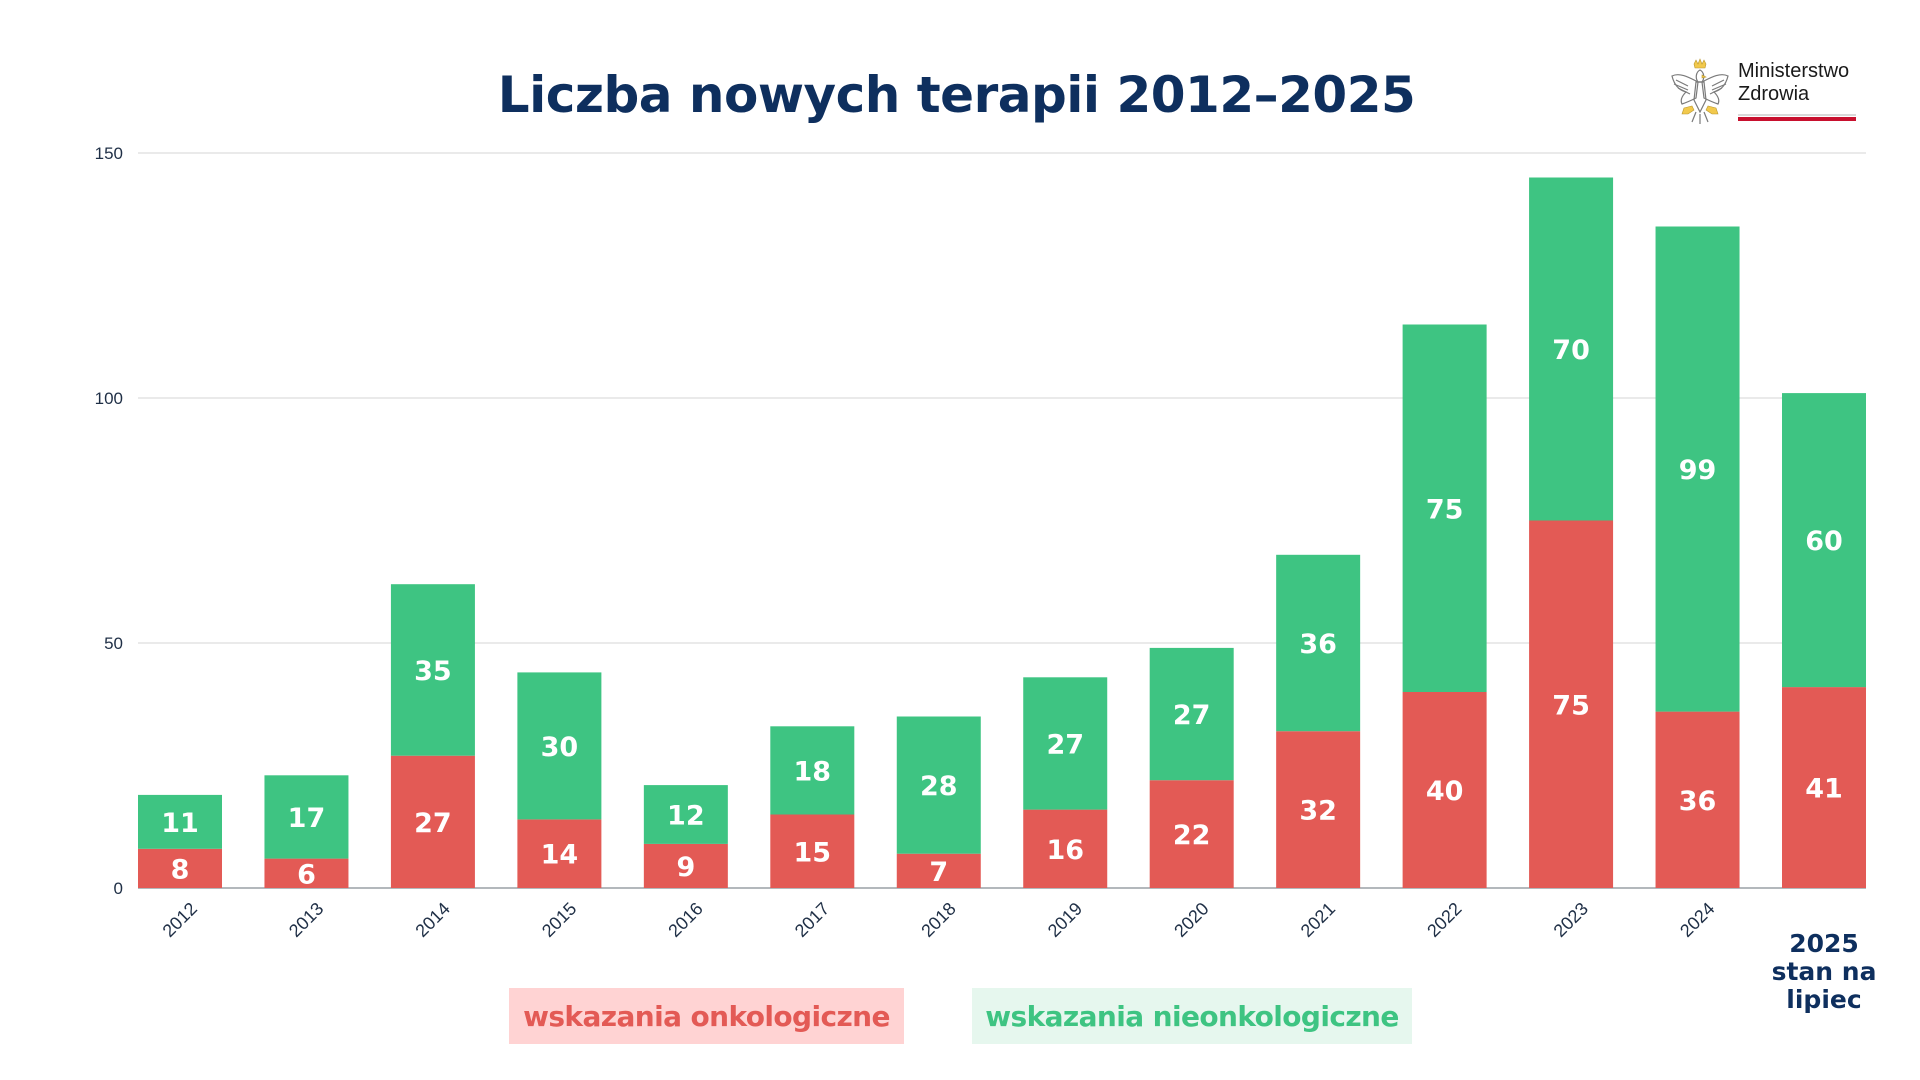  I want to click on last-label-line-3: lipiec, so click(1824, 999).